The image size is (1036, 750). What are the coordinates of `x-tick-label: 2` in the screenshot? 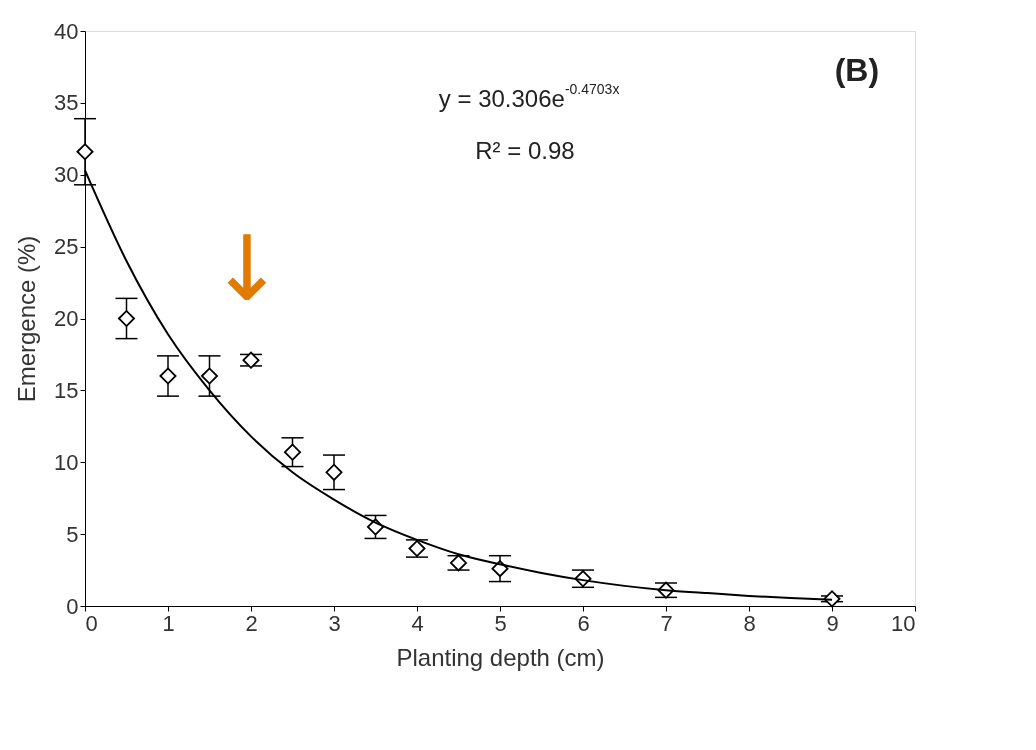 It's located at (251, 623).